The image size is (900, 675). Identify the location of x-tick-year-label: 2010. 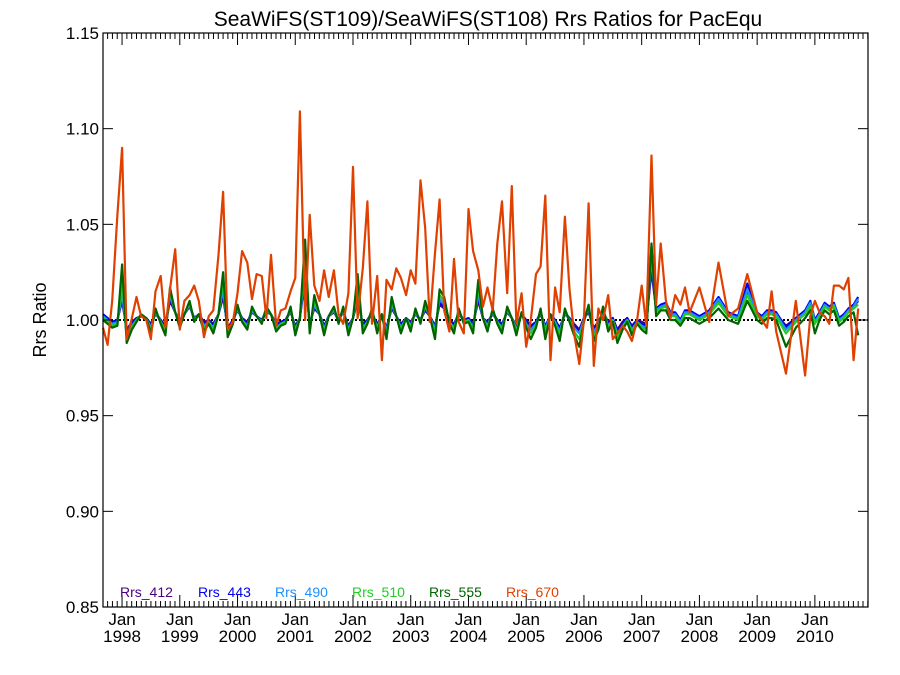
(815, 636).